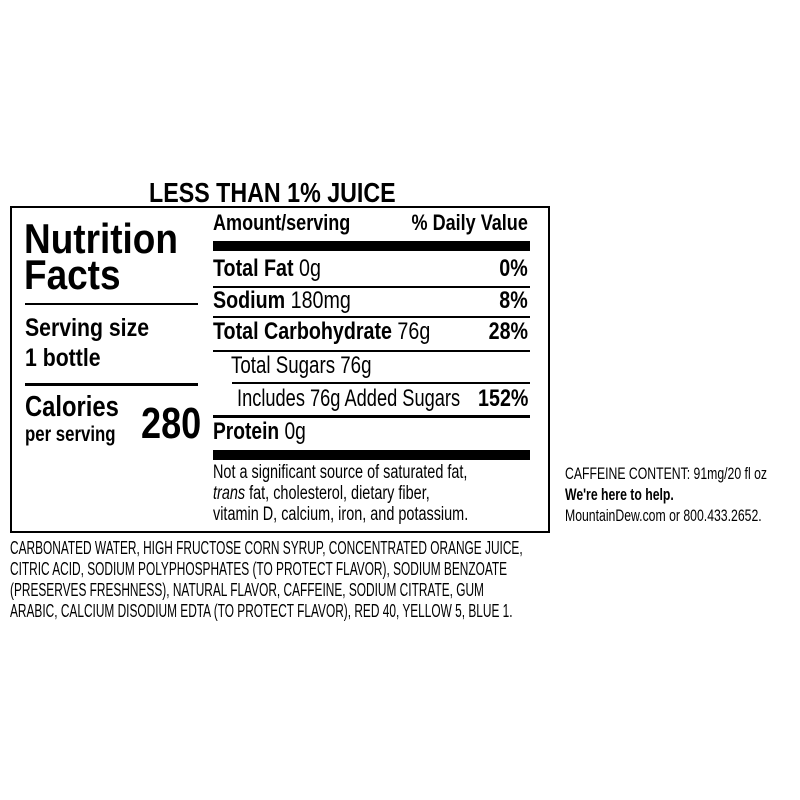 The image size is (800, 800). What do you see at coordinates (337, 493) in the screenshot?
I see `footnote-rest: fat, cholesterol, dietary fiber,` at bounding box center [337, 493].